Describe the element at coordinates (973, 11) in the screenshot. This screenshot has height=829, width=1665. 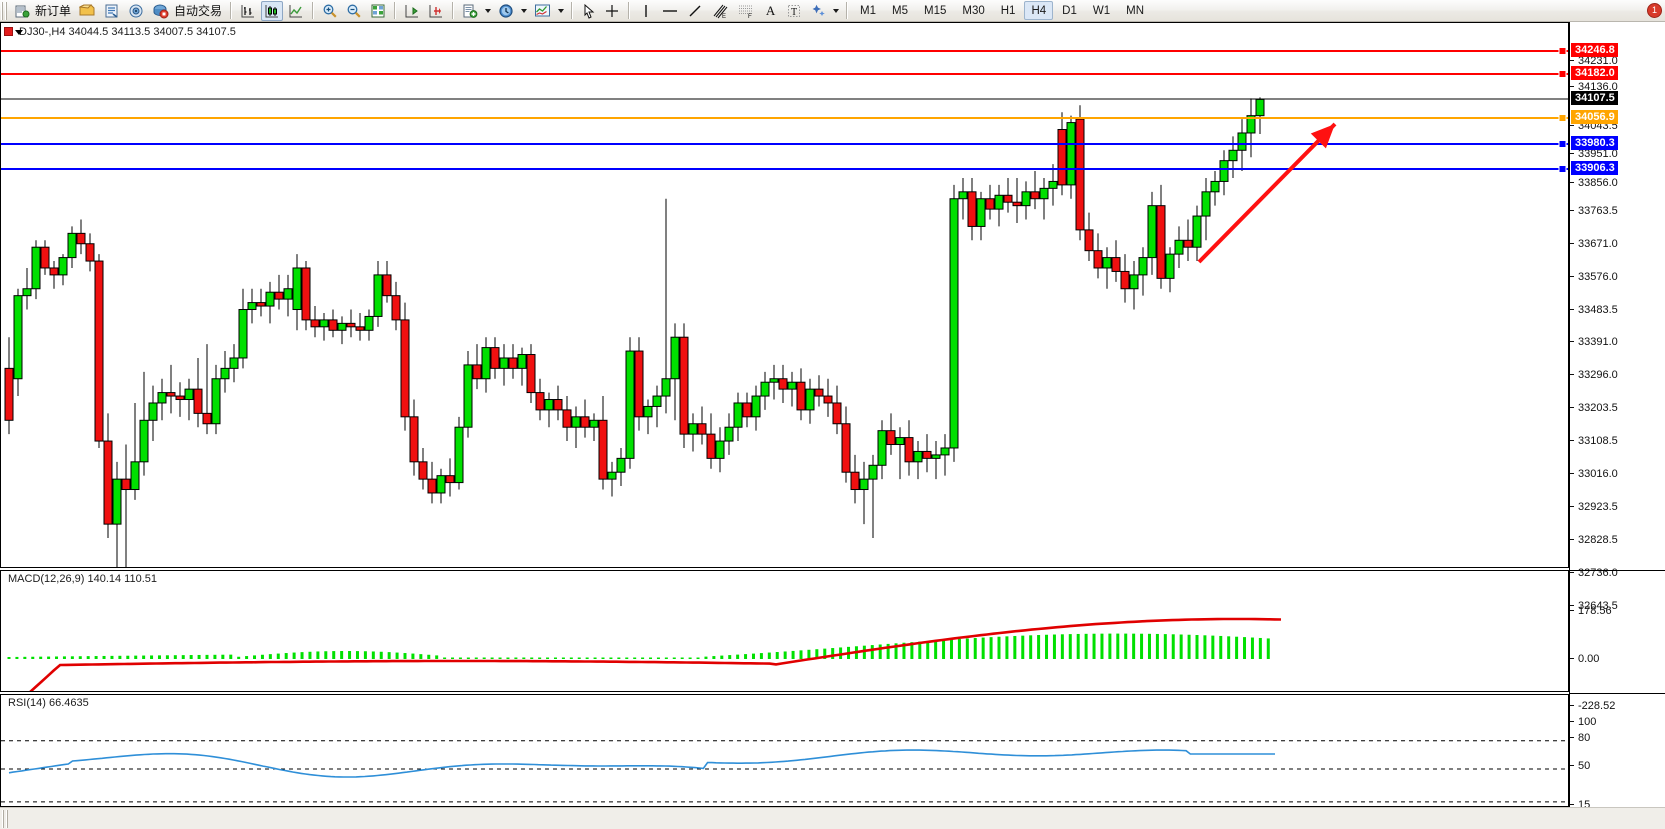
I see `timeframe-button-m30: M30` at that location.